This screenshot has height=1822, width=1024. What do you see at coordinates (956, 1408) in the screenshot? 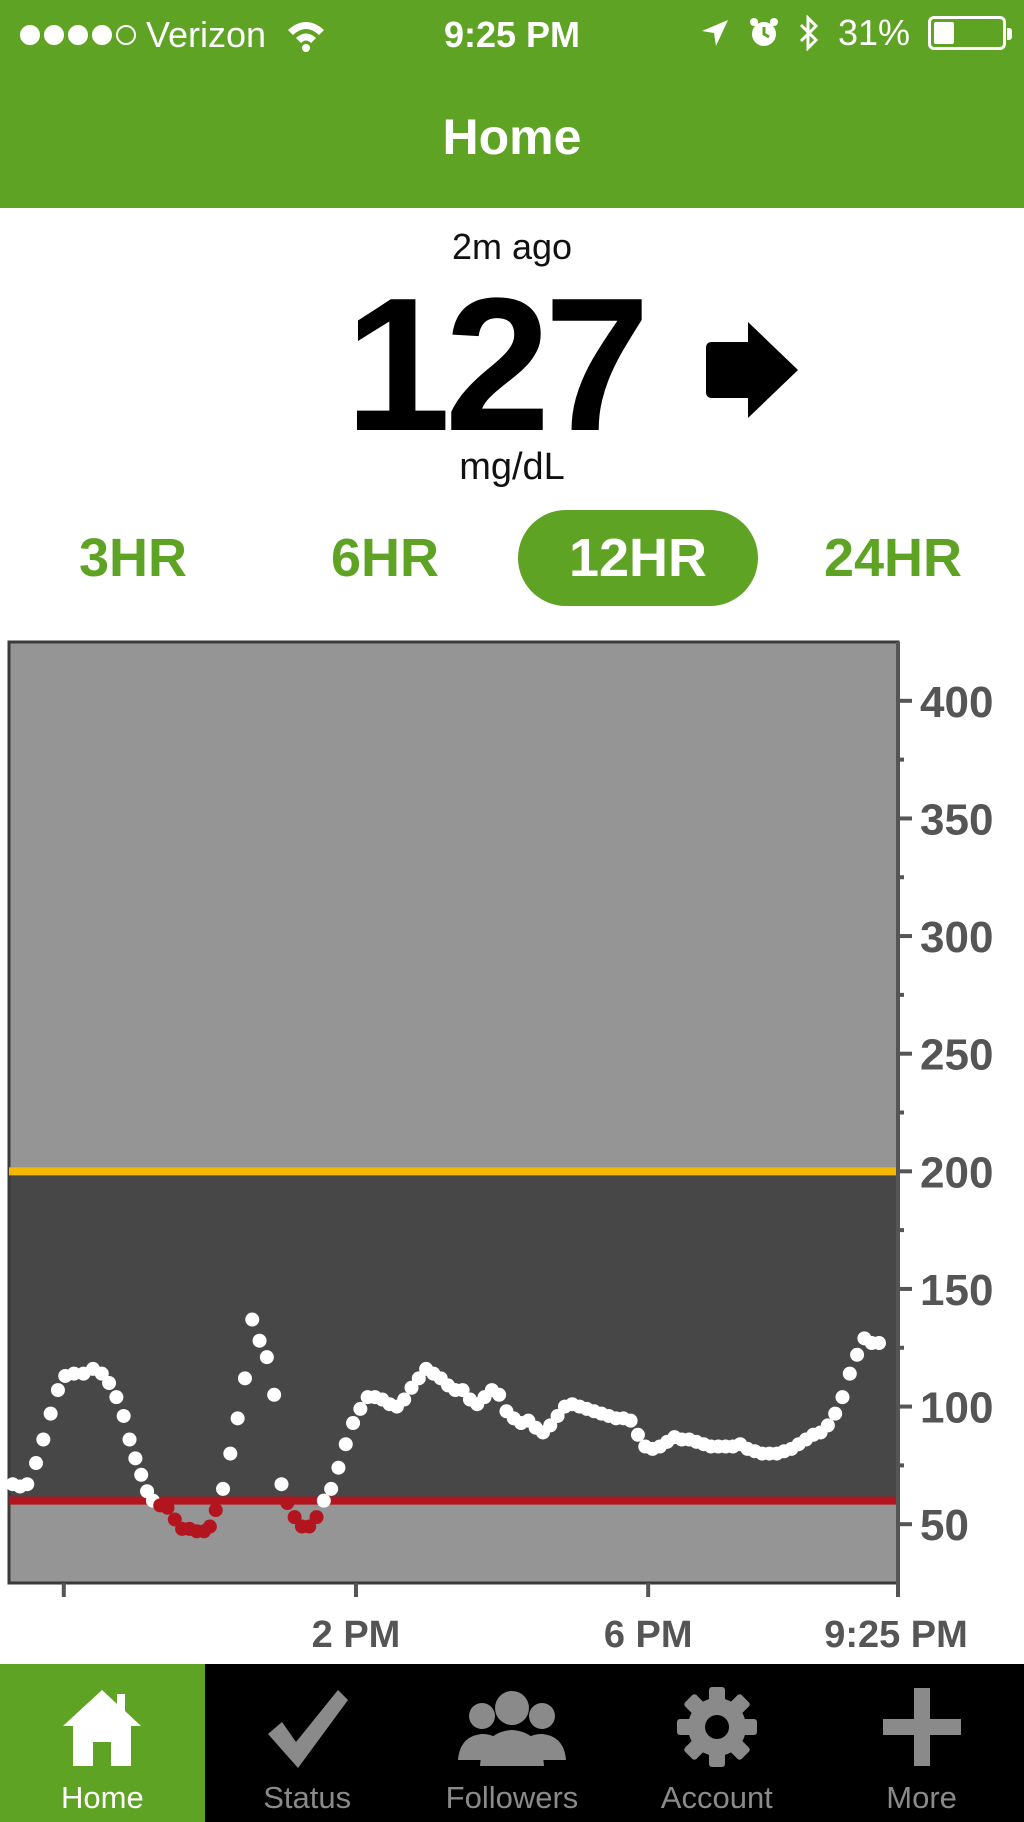
I see `y-tick-label: 100` at bounding box center [956, 1408].